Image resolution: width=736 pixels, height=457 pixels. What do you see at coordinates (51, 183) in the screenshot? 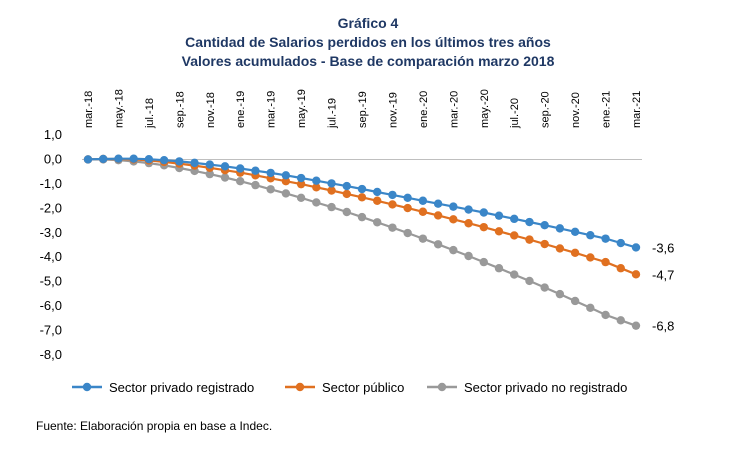
I see `y-tick-label: -1,0` at bounding box center [51, 183].